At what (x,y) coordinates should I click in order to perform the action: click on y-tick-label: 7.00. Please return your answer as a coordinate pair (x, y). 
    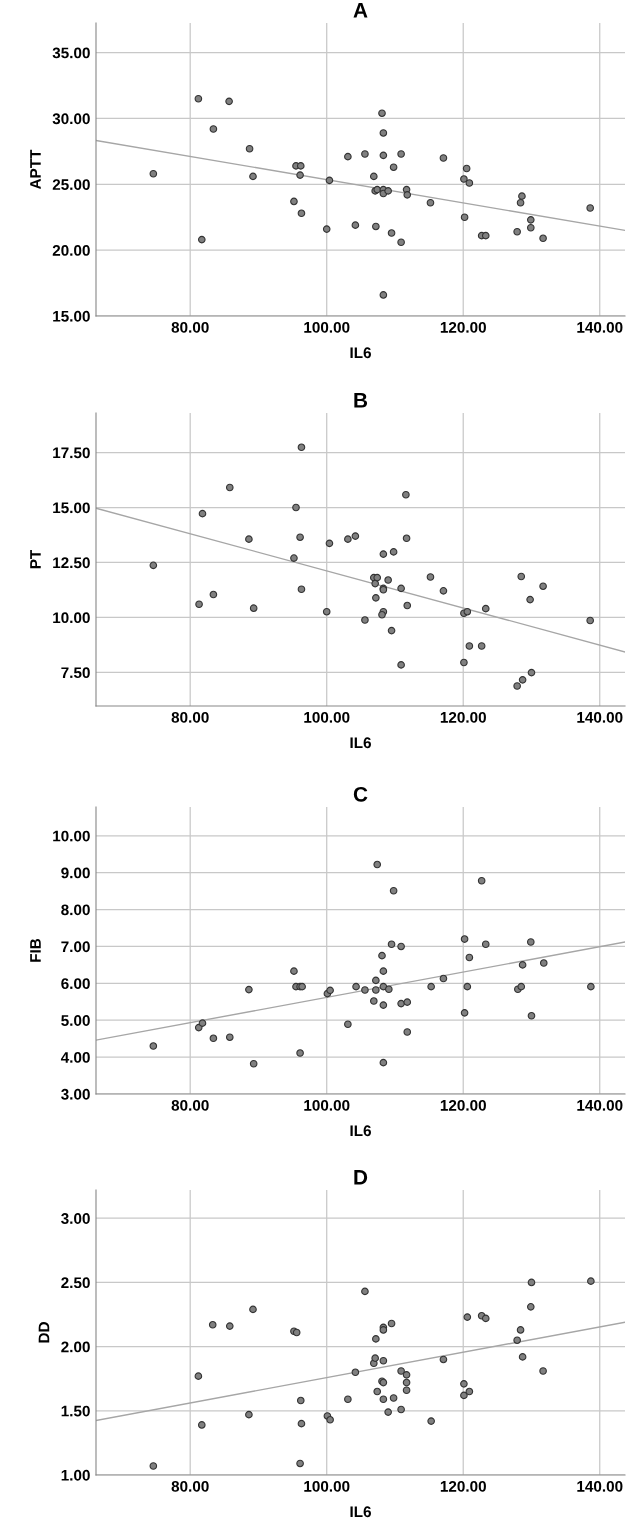
    Looking at the image, I should click on (75, 947).